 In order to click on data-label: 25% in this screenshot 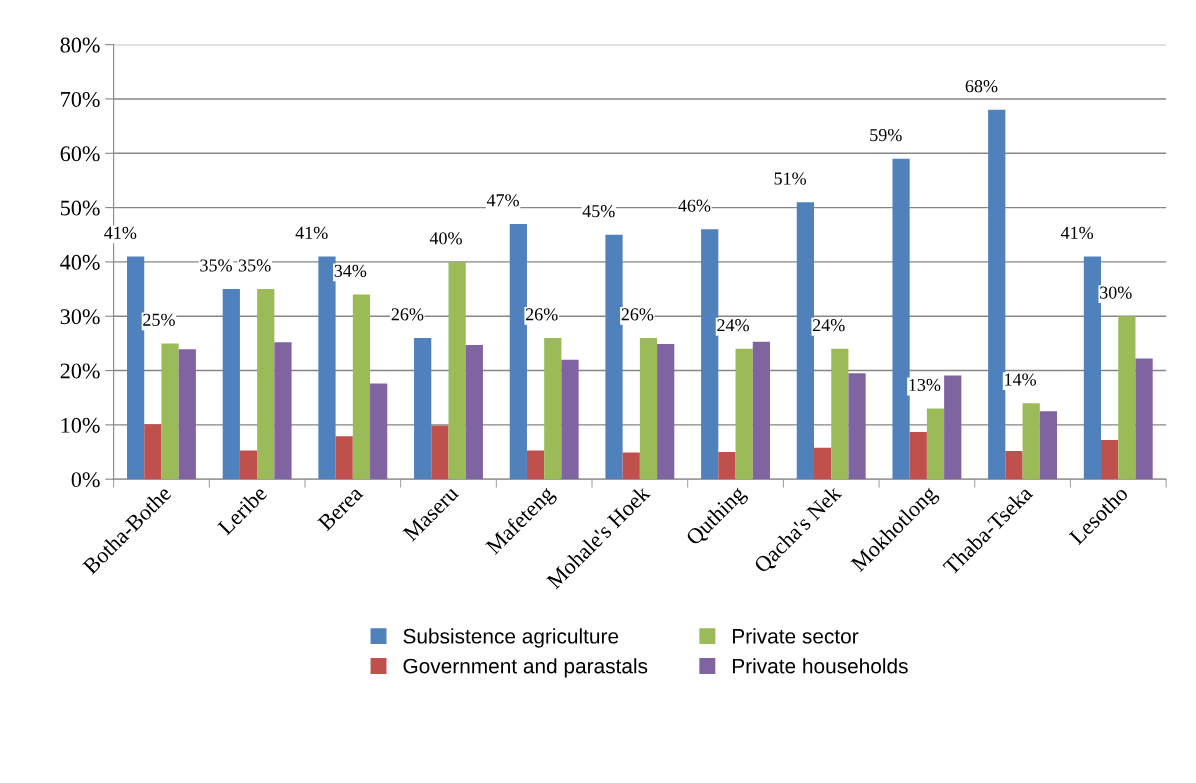, I will do `click(159, 319)`.